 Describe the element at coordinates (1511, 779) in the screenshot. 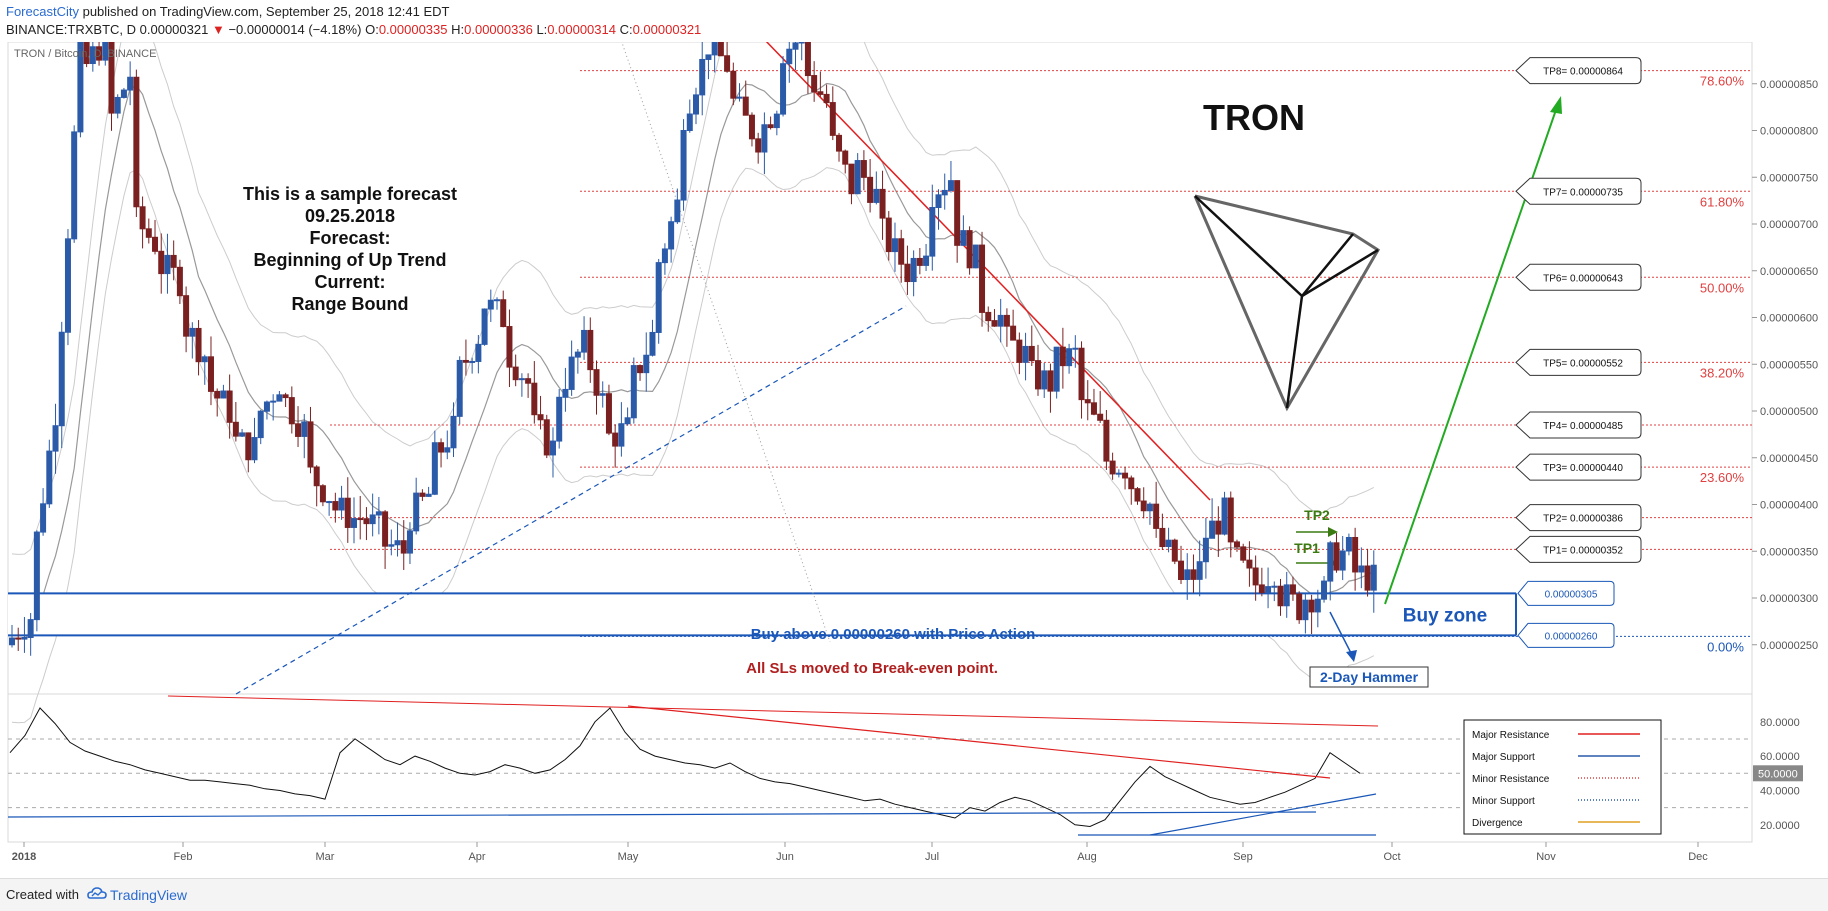

I see `legend-item-label: Minor Resistance` at that location.